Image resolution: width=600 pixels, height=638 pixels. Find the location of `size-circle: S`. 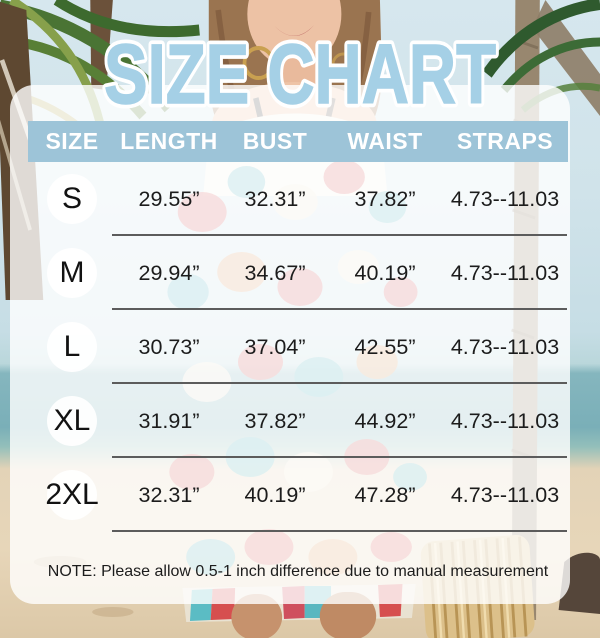

size-circle: S is located at coordinates (72, 199).